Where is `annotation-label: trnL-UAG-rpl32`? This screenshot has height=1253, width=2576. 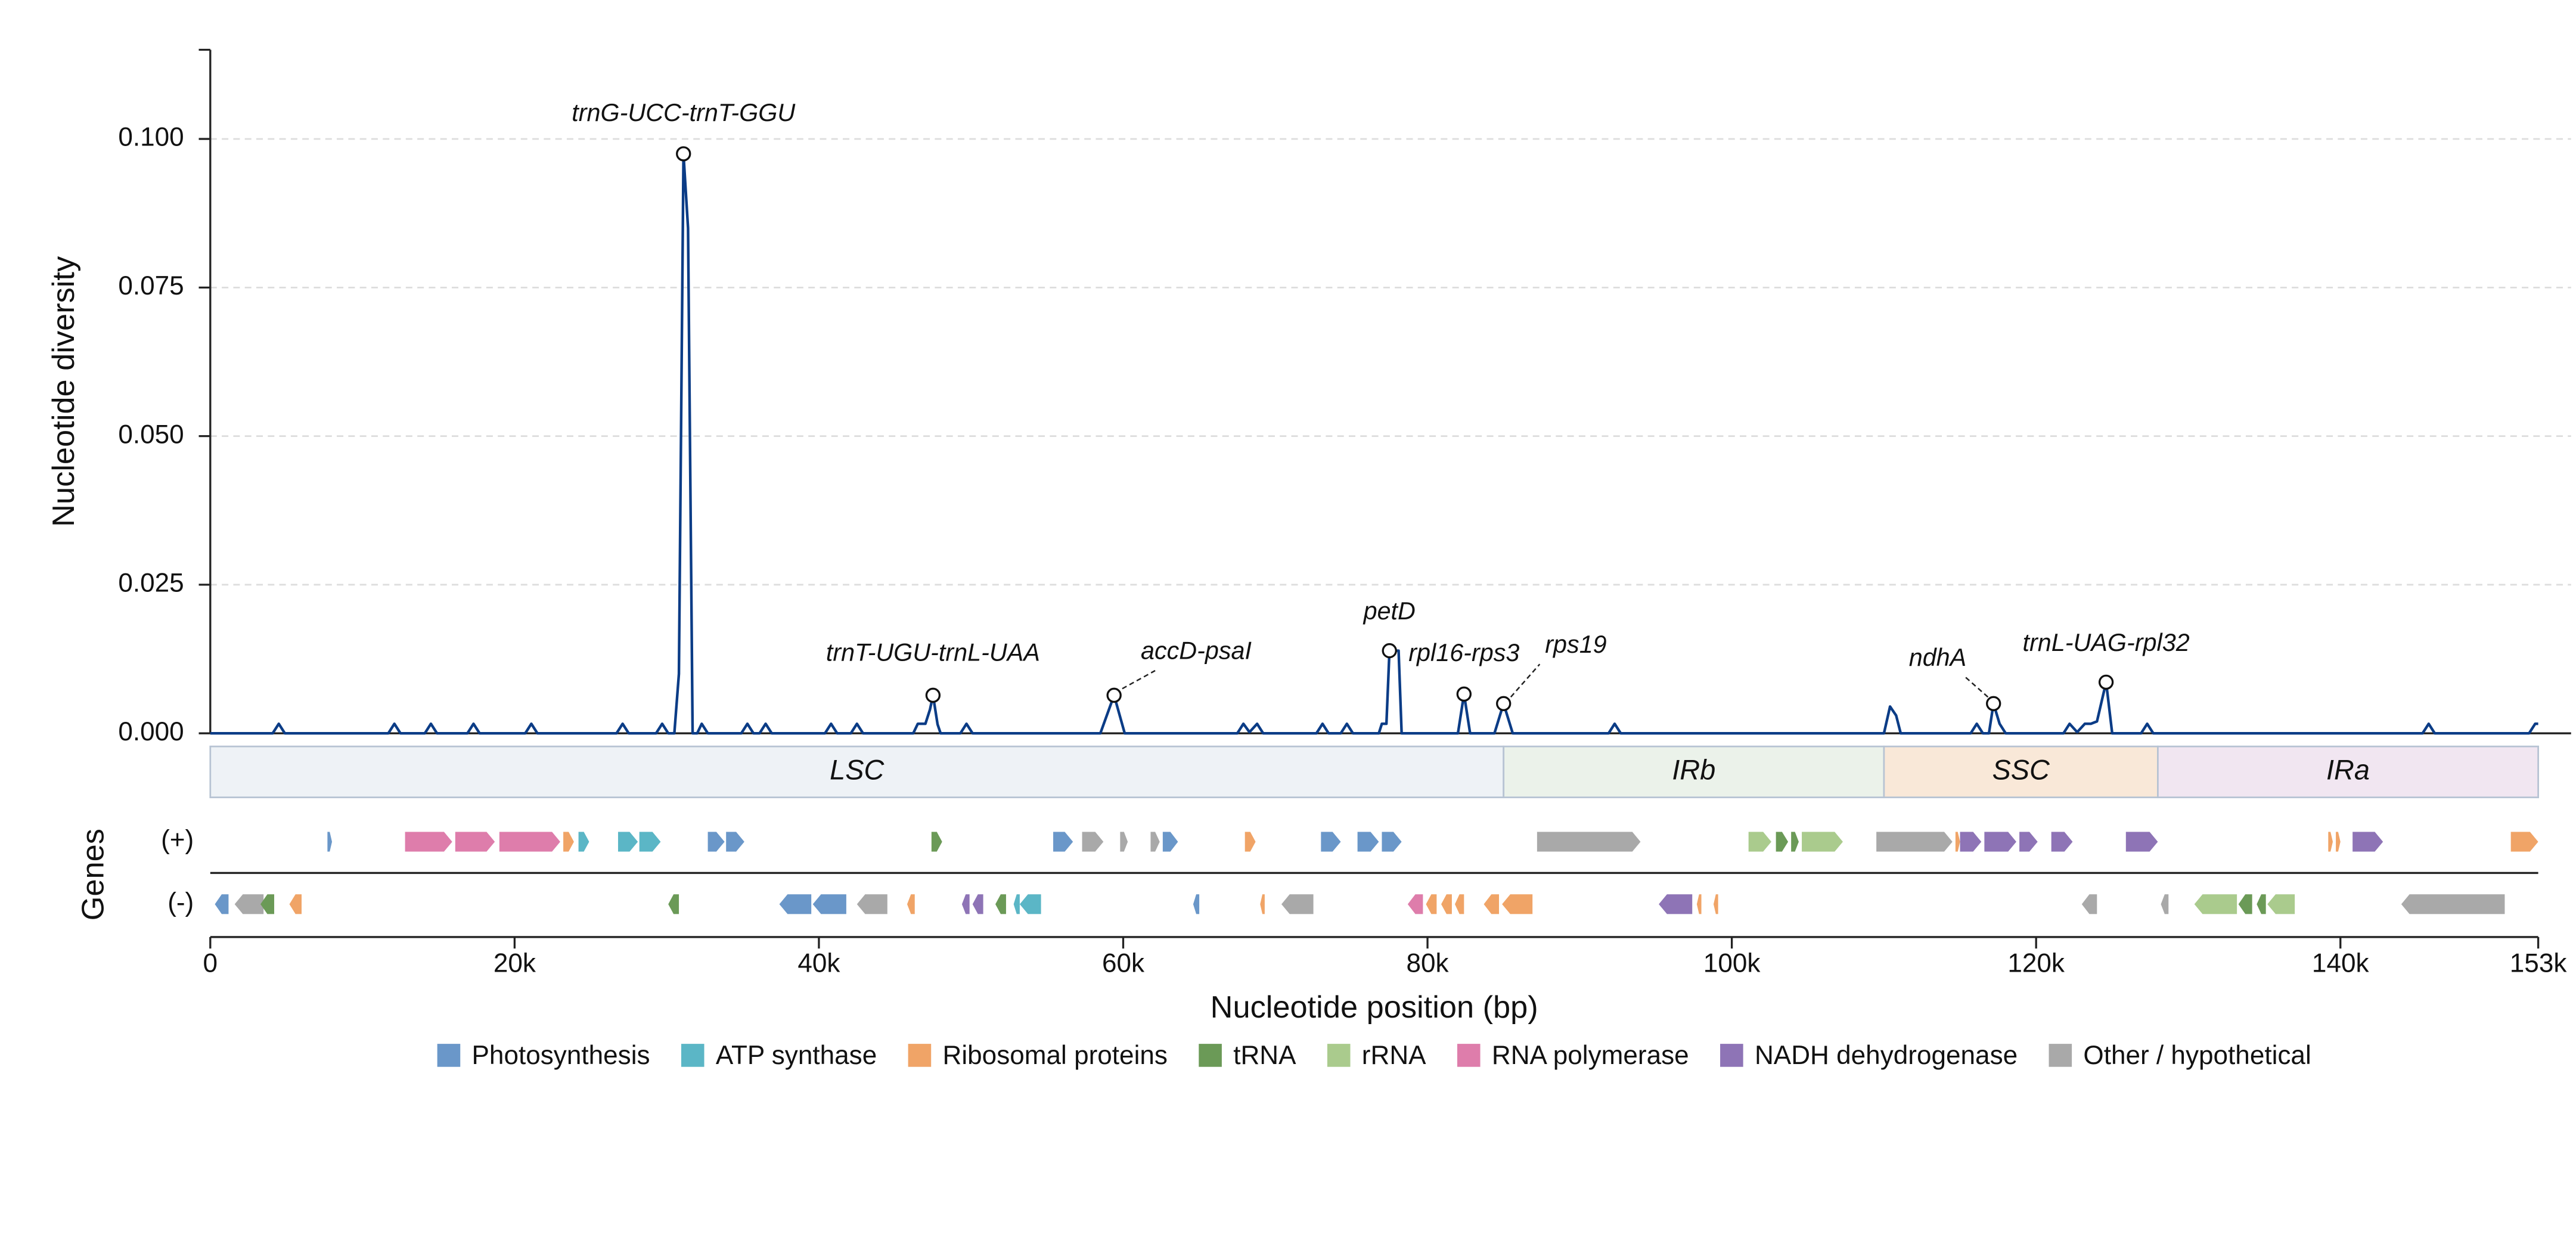
annotation-label: trnL-UAG-rpl32 is located at coordinates (2107, 642).